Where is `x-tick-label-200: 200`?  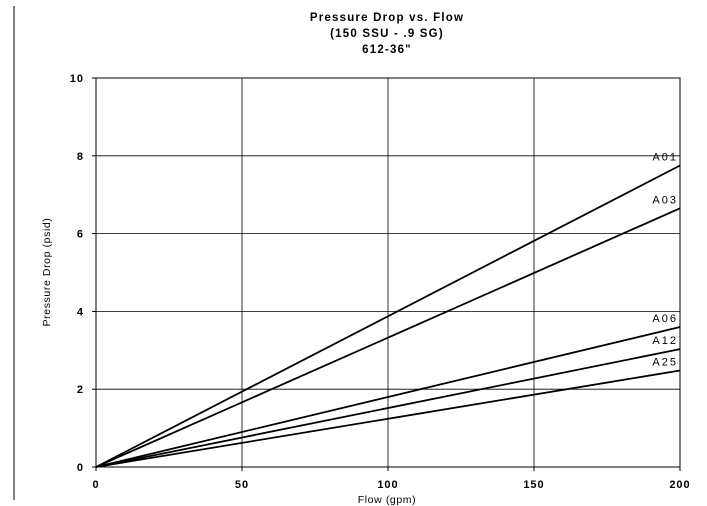 x-tick-label-200: 200 is located at coordinates (679, 485).